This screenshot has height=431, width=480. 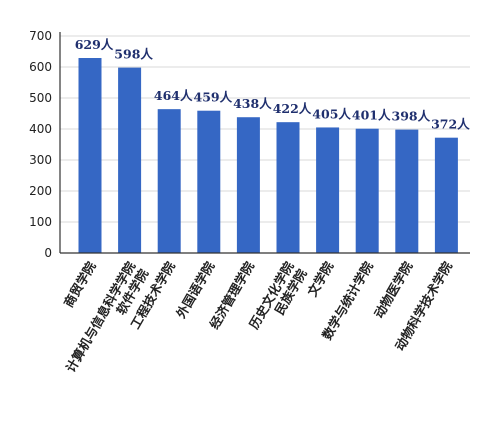 I want to click on y-tick-label: 500, so click(x=40, y=98).